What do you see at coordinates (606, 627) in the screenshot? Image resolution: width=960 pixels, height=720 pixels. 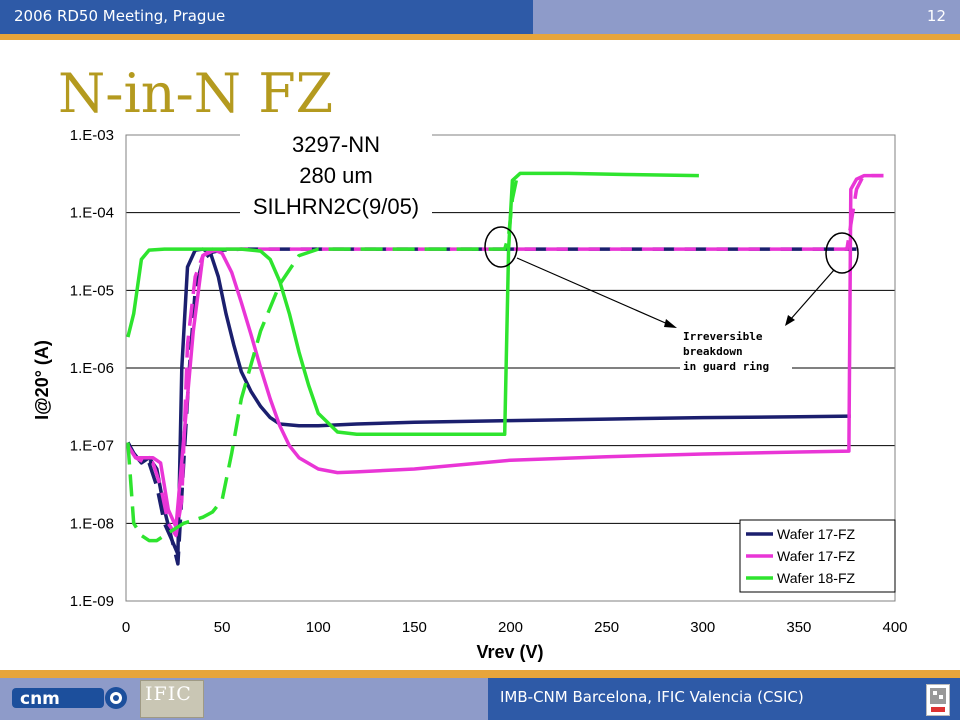 I see `x-tick-label: 250` at bounding box center [606, 627].